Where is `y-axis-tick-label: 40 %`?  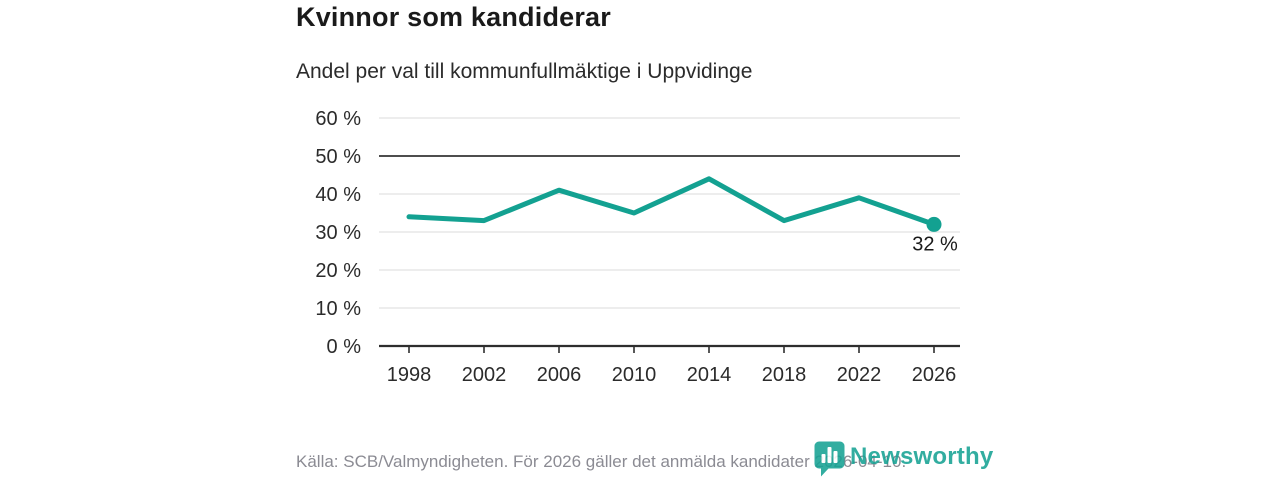 y-axis-tick-label: 40 % is located at coordinates (338, 195).